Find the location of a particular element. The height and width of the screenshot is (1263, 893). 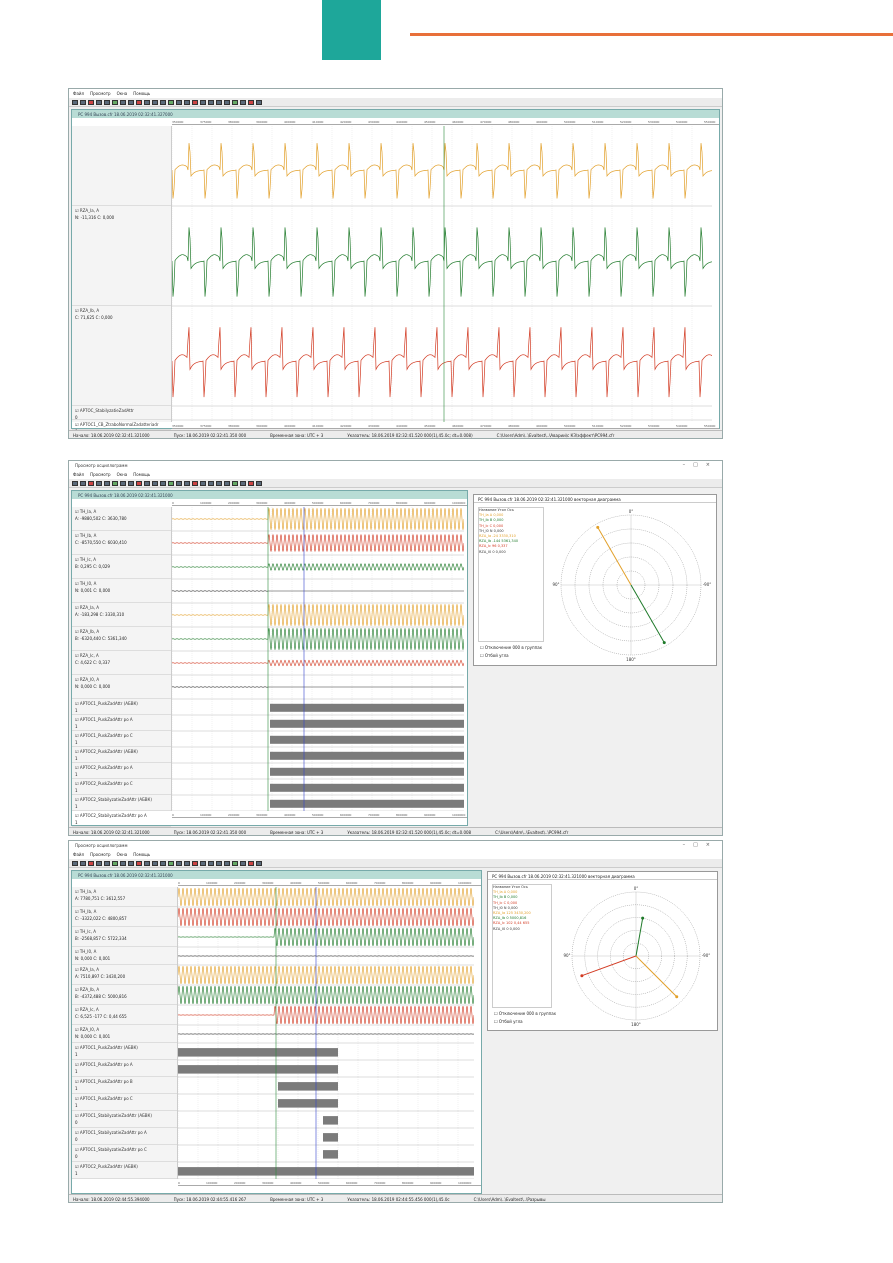

vector-row: RZA_Ic 96 0,337 is located at coordinates (511, 546).